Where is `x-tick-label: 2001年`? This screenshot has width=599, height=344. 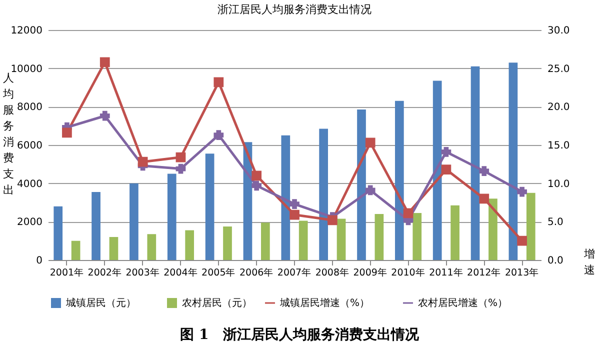
x-tick-label: 2001年 is located at coordinates (67, 272).